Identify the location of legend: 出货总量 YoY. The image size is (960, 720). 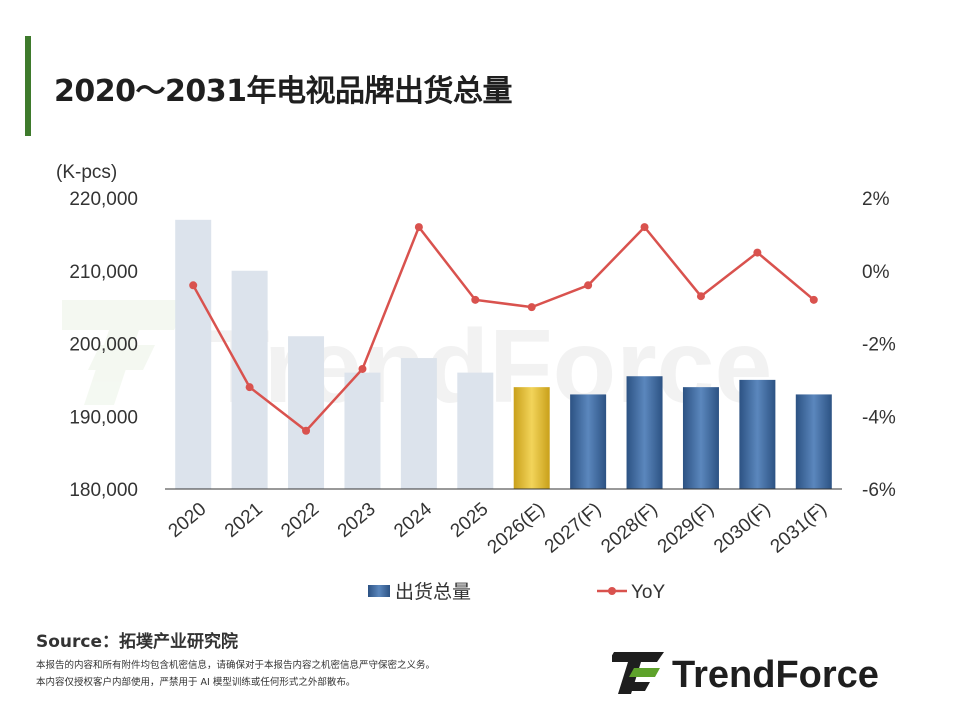
(516, 592).